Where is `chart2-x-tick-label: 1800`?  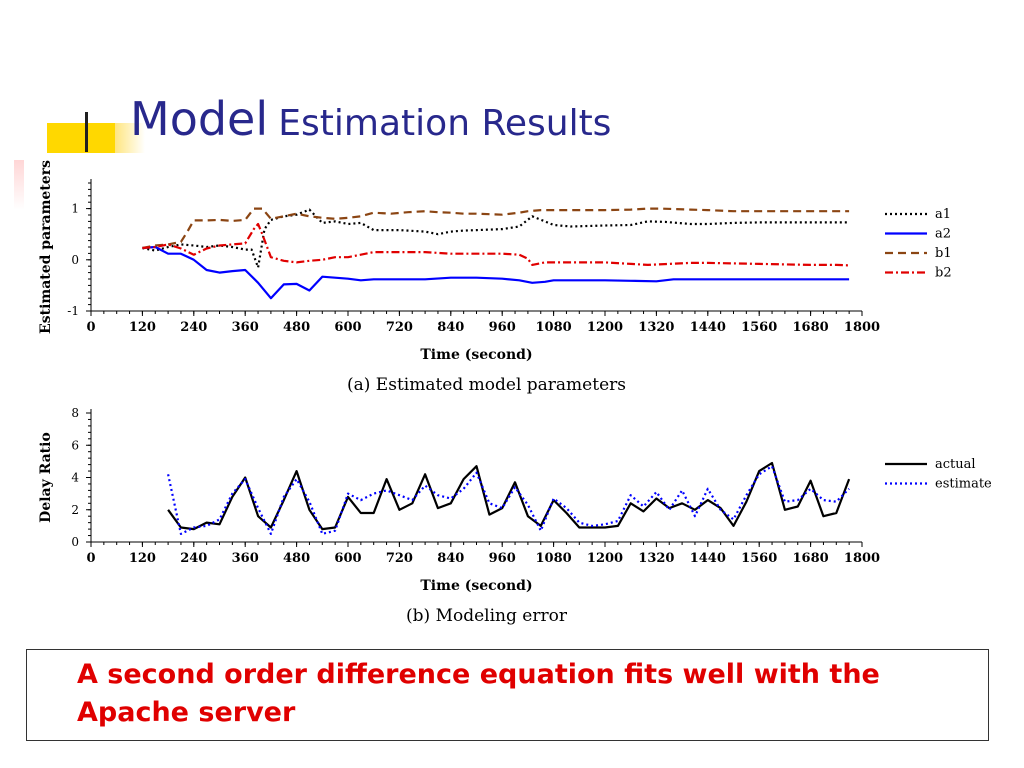 chart2-x-tick-label: 1800 is located at coordinates (862, 558).